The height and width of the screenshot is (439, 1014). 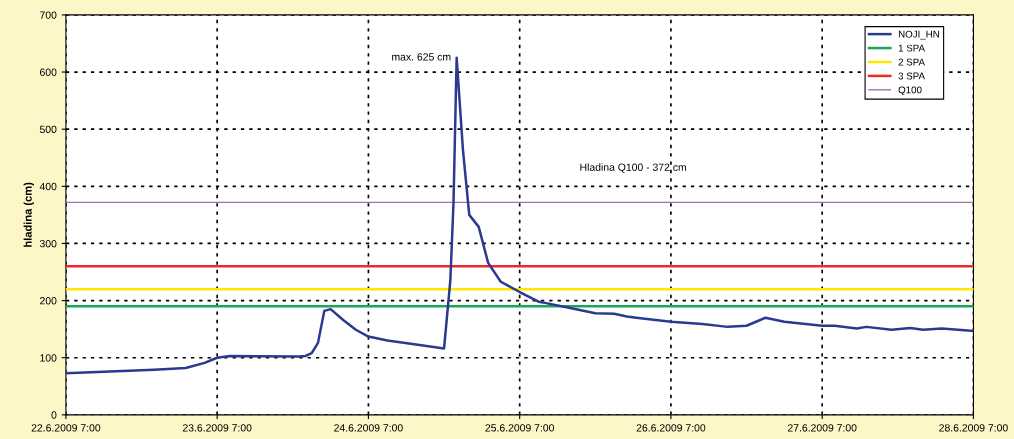 I want to click on y-tick-label: 200, so click(x=48, y=301).